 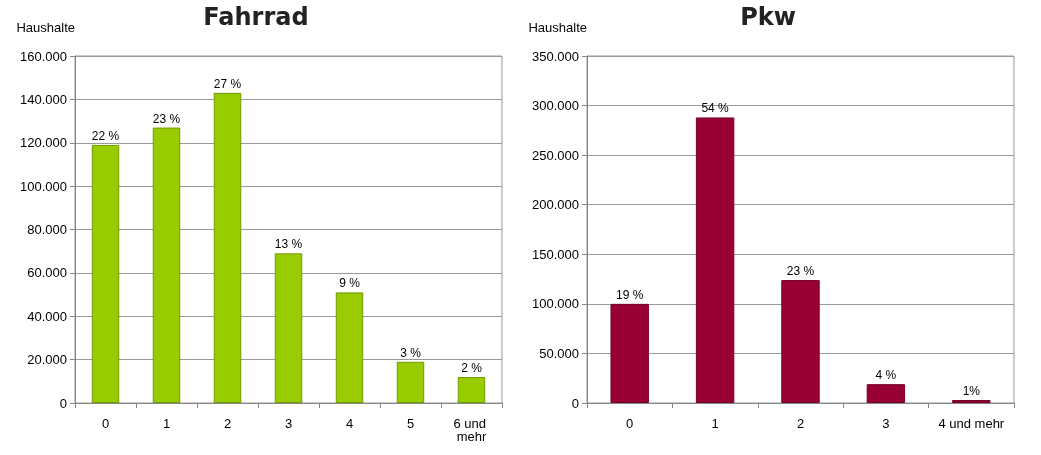 What do you see at coordinates (630, 294) in the screenshot?
I see `annotation: 19 %` at bounding box center [630, 294].